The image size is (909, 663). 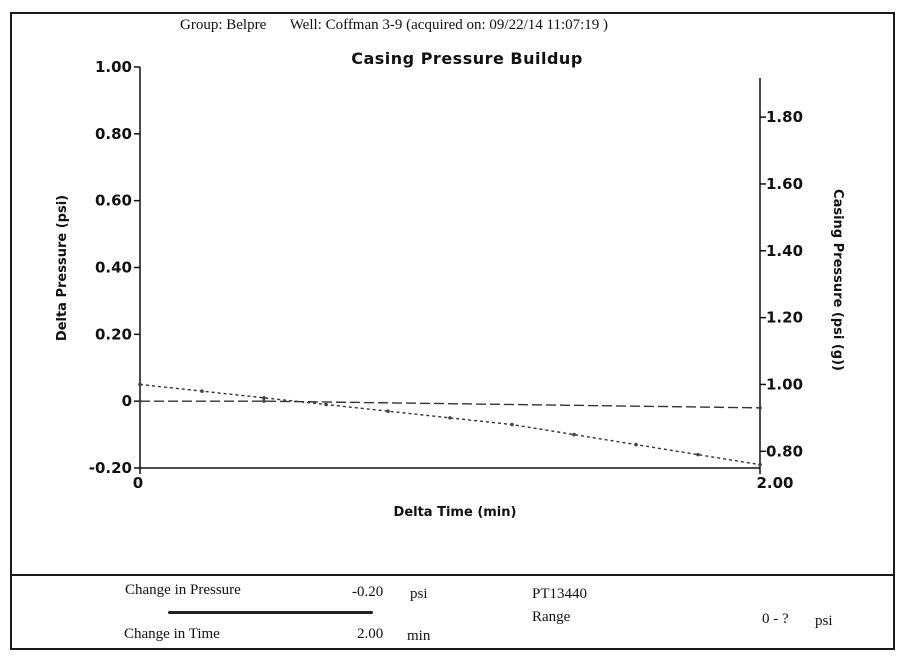 What do you see at coordinates (560, 594) in the screenshot?
I see `gauge-id: PT13440` at bounding box center [560, 594].